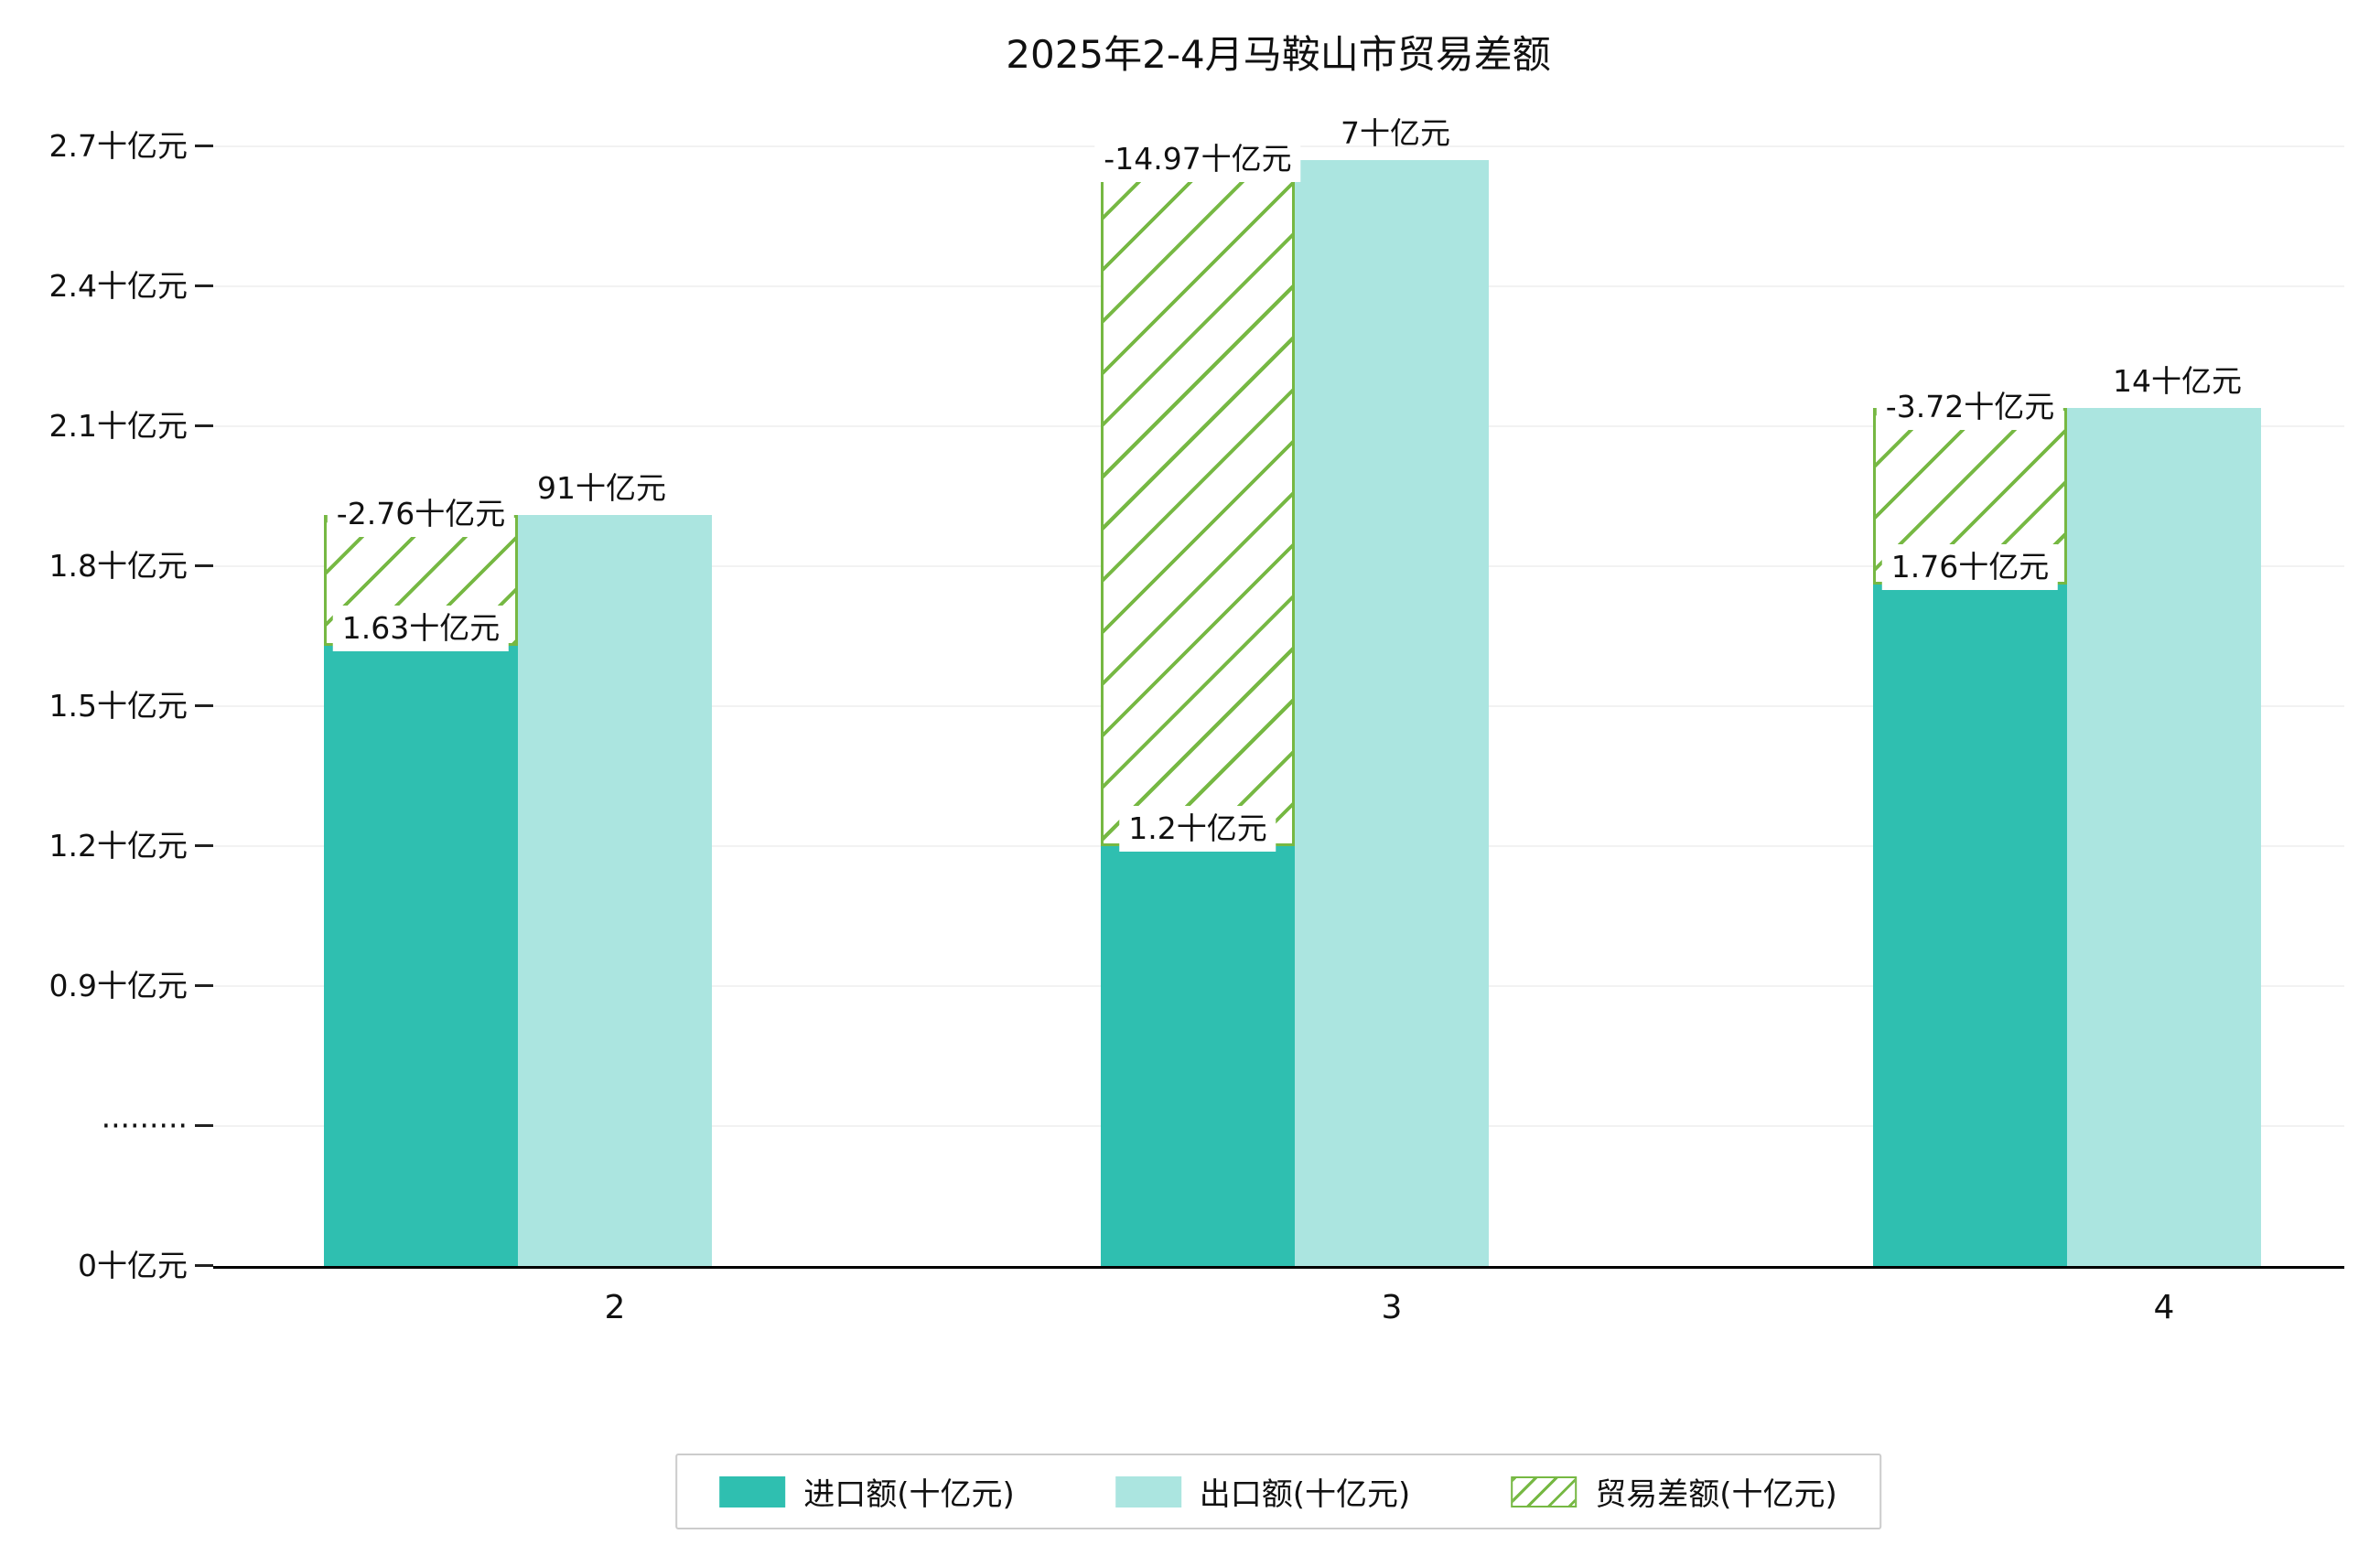 The height and width of the screenshot is (1545, 2380). Describe the element at coordinates (601, 488) in the screenshot. I see `export-value-label: 91十亿元` at that location.